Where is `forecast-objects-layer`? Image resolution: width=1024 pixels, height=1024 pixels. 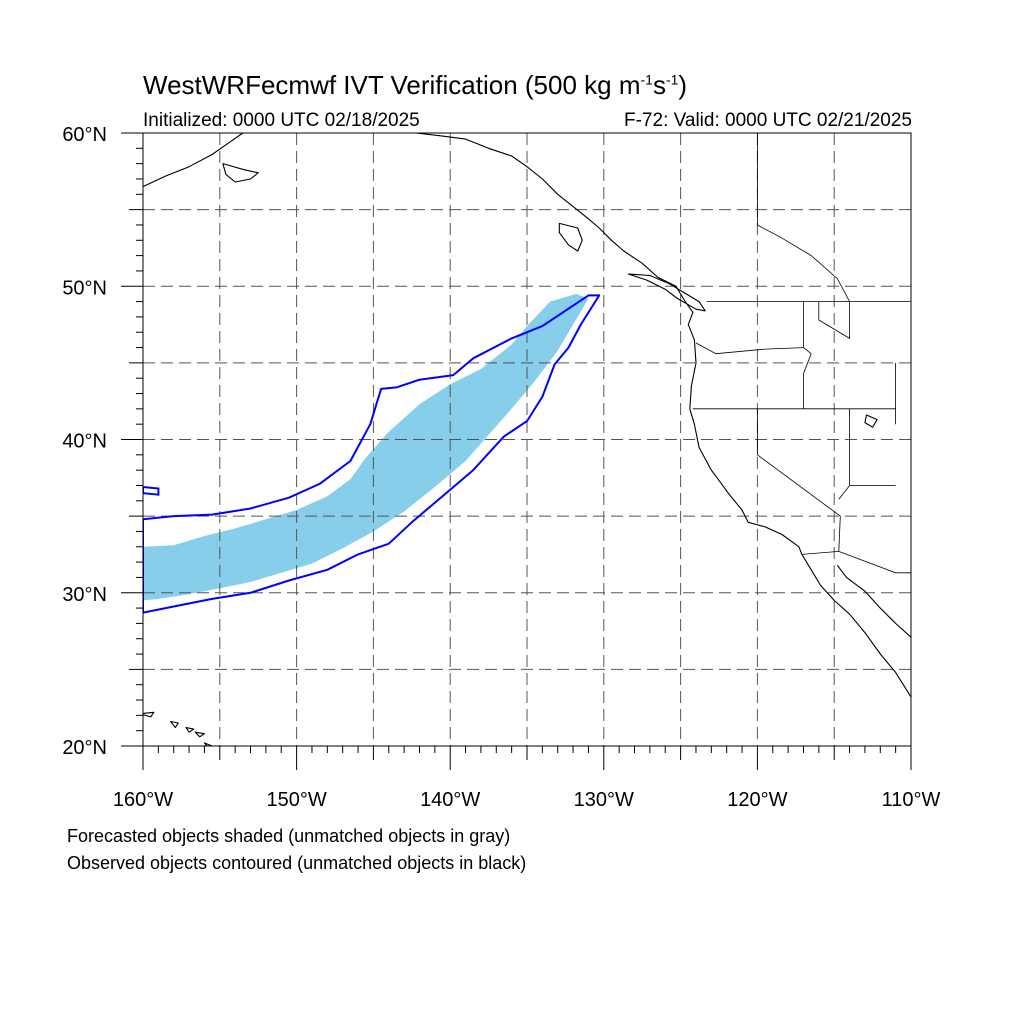
forecast-objects-layer is located at coordinates (366, 447).